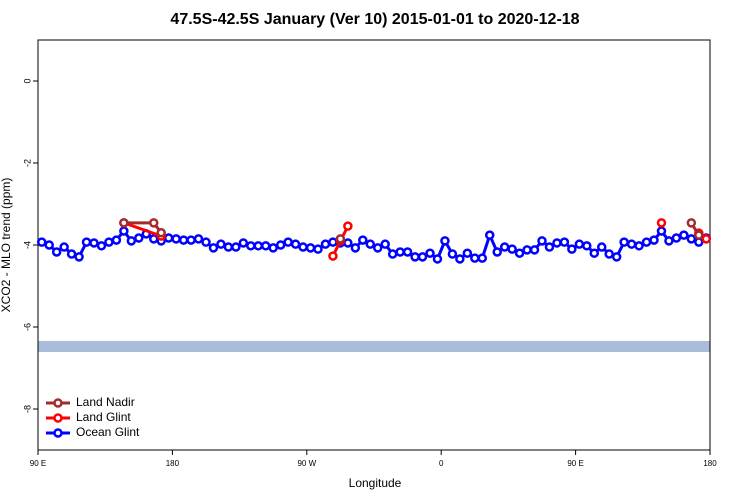  Describe the element at coordinates (306, 463) in the screenshot. I see `x-tick-label: 90 W` at that location.